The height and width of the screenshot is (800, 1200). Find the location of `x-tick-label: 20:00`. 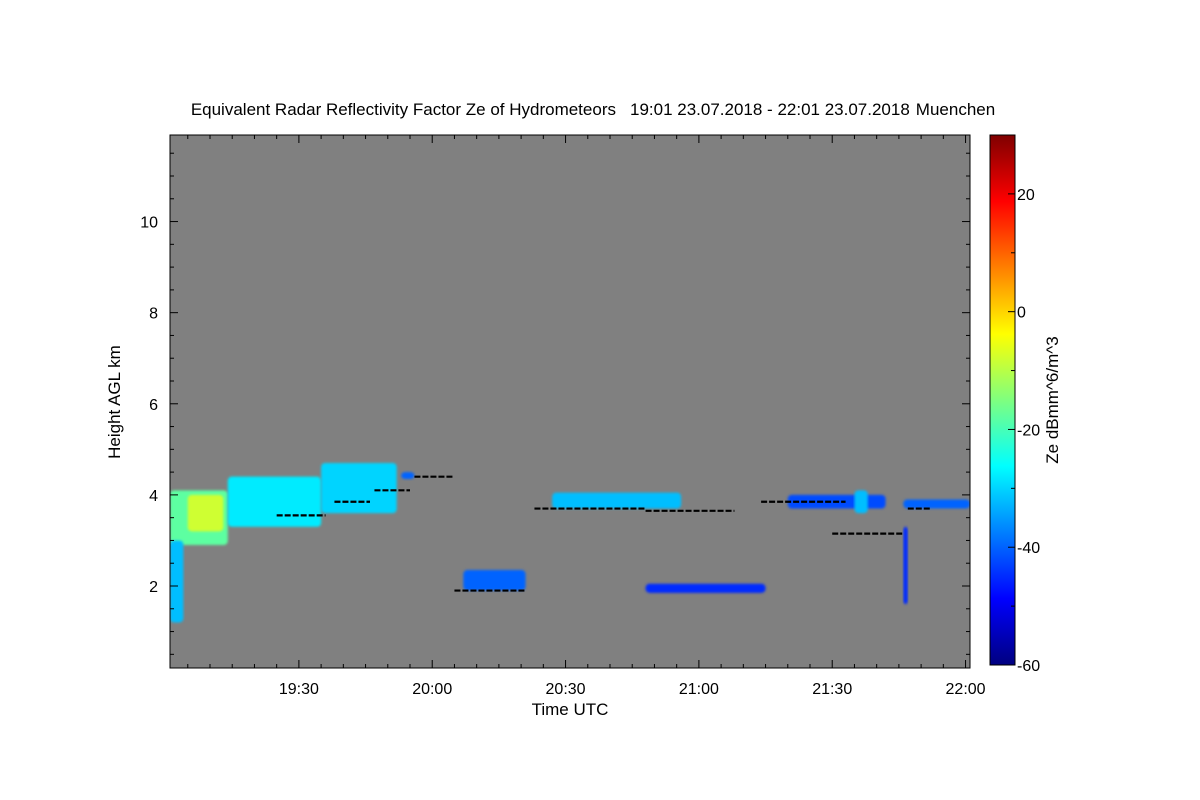

x-tick-label: 20:00 is located at coordinates (432, 689).